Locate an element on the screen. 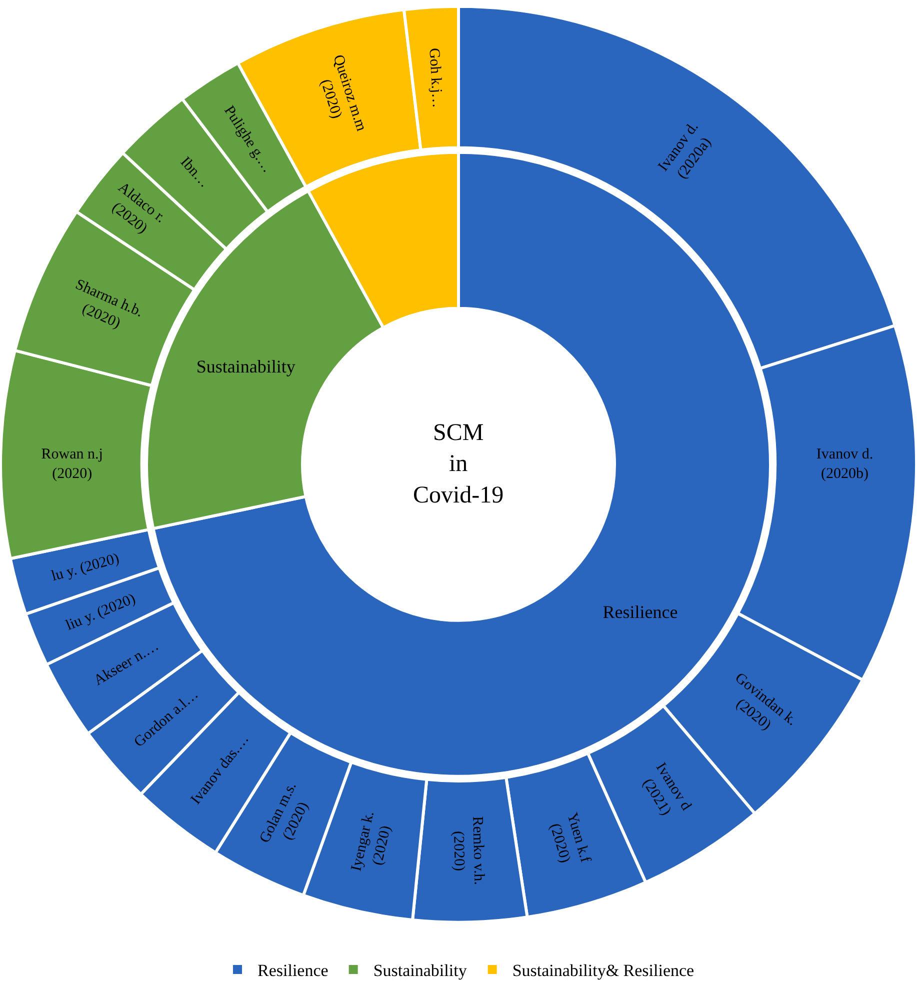 This screenshot has height=988, width=917. text: SCM in Covid-19 is located at coordinates (458, 464).